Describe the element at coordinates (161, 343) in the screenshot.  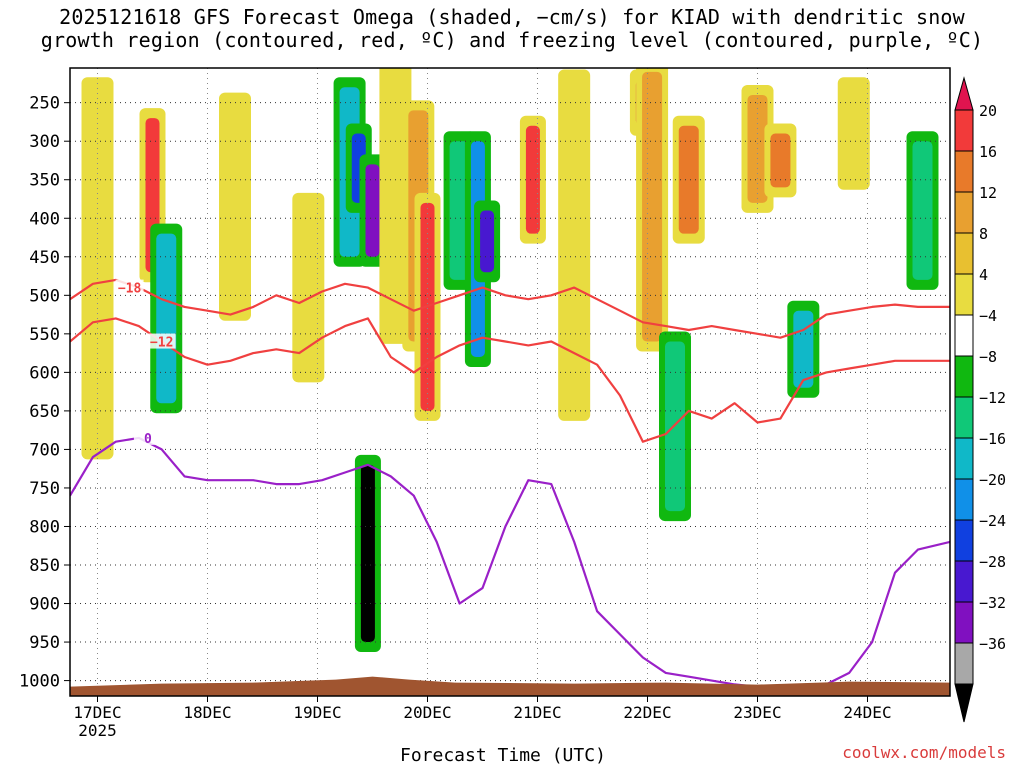
I see `dgz-bottom-minus-12-label: −12` at that location.